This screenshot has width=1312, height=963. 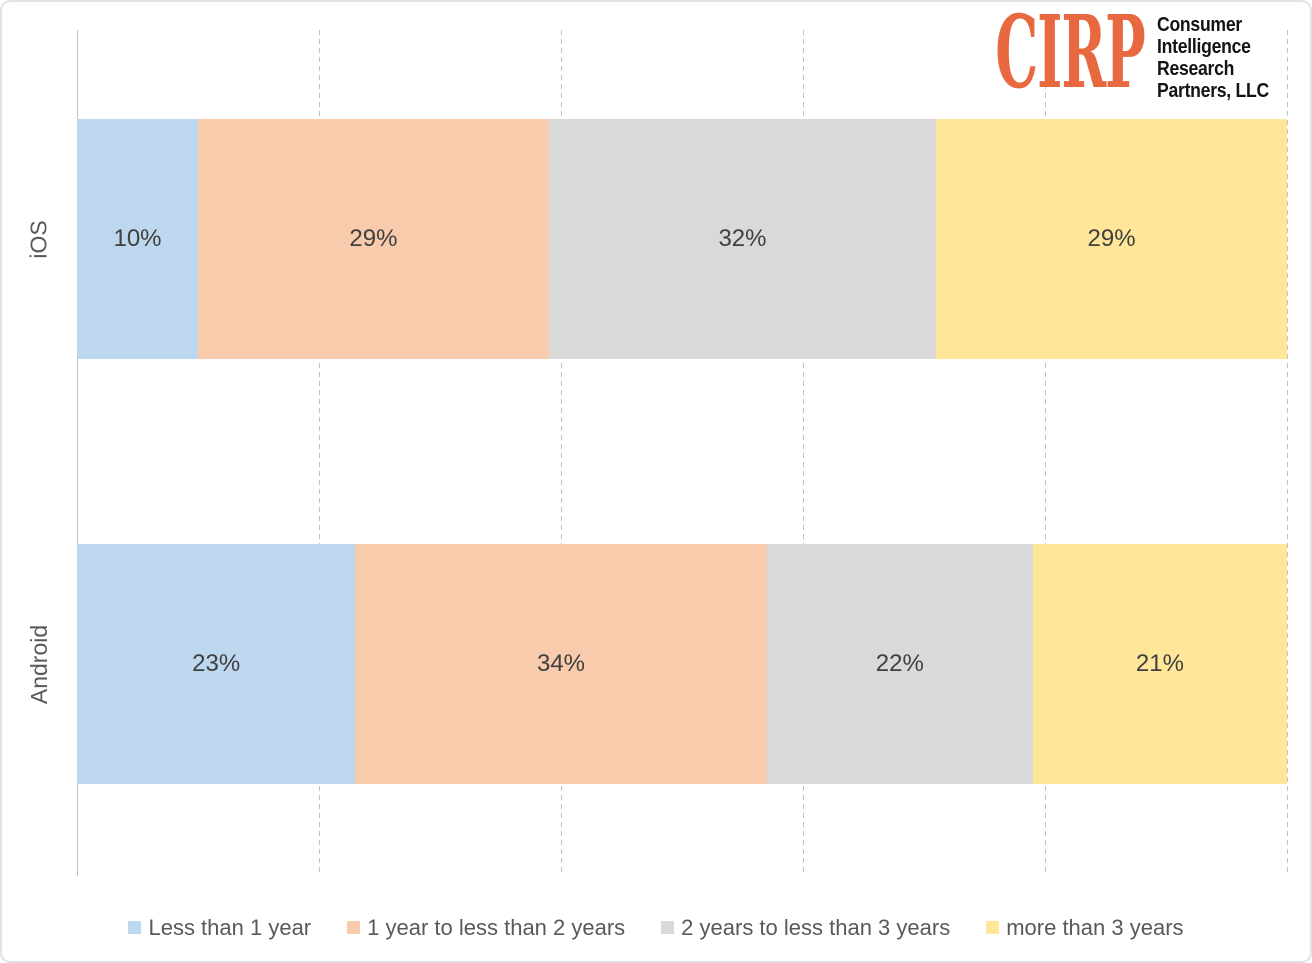 What do you see at coordinates (1212, 91) in the screenshot?
I see `cirp-logo-company-line: Partners, LLC` at bounding box center [1212, 91].